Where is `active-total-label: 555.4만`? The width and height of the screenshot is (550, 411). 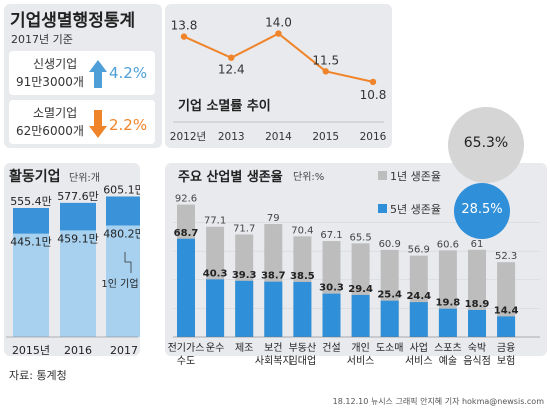
active-total-label: 555.4만 is located at coordinates (31, 201).